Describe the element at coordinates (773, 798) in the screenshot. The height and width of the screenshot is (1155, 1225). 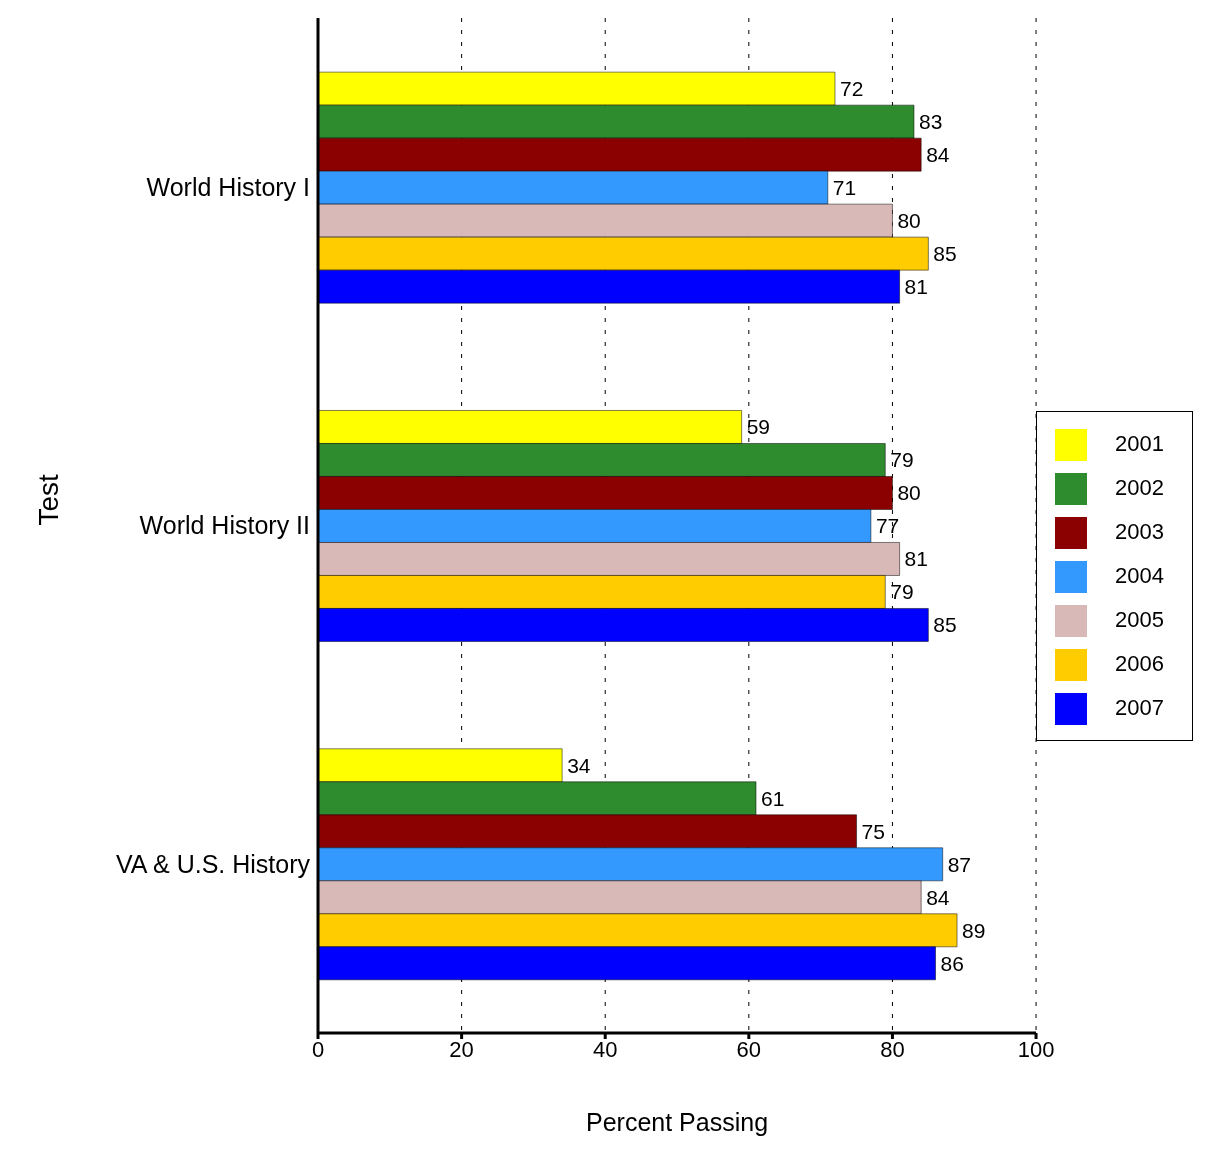
I see `data-label: 61` at that location.